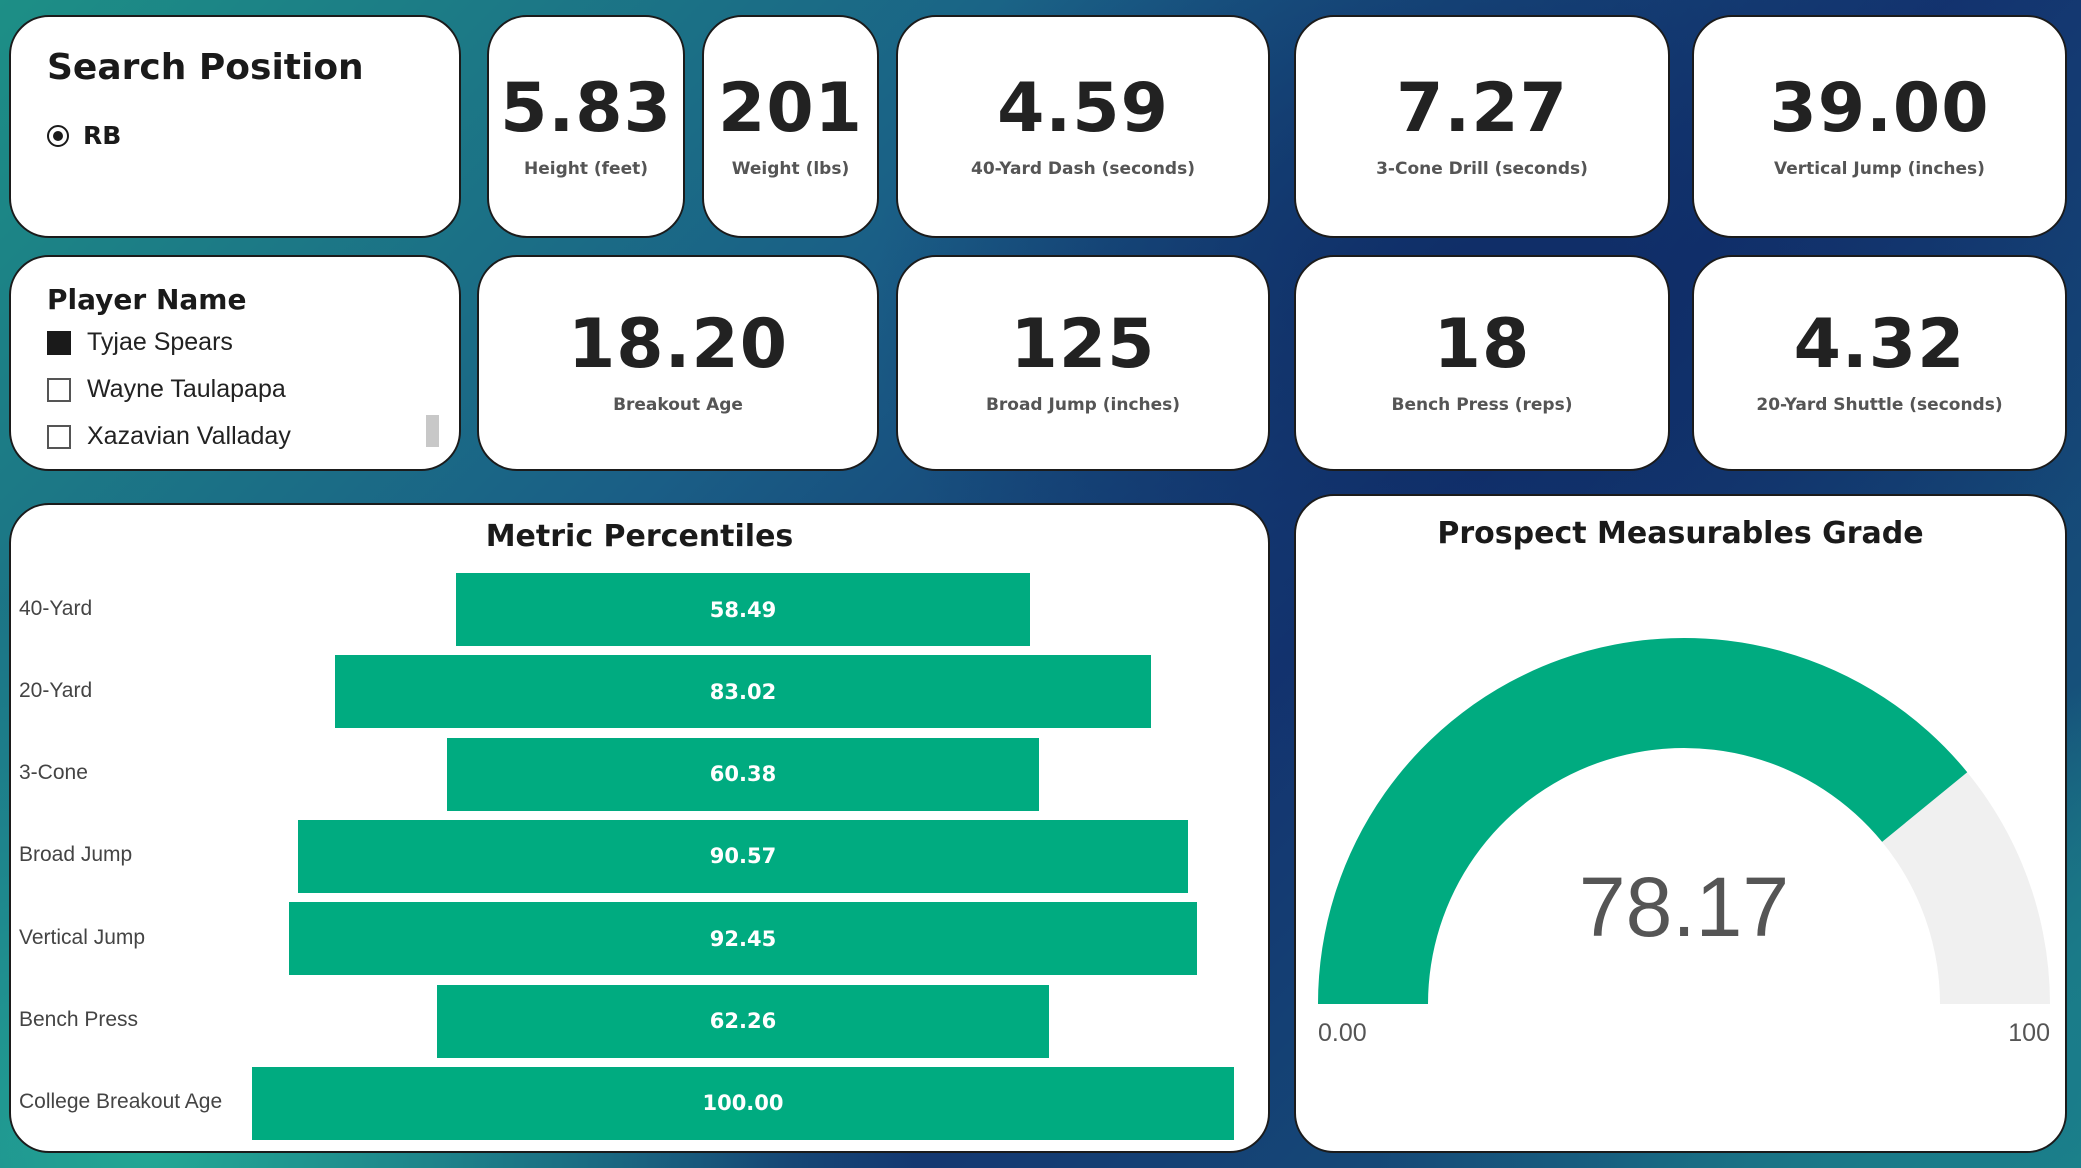  I want to click on kpi-label: 20-Yard Shuttle (seconds), so click(1879, 405).